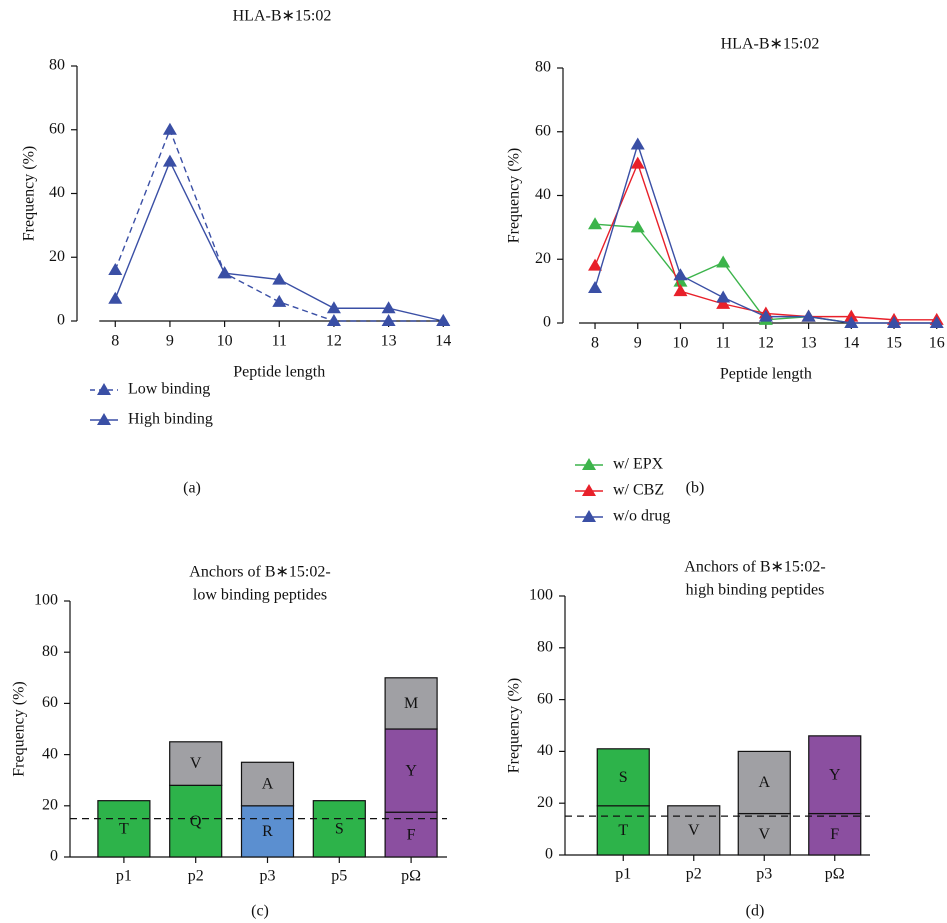  What do you see at coordinates (192, 488) in the screenshot?
I see `panel-label: (a)` at bounding box center [192, 488].